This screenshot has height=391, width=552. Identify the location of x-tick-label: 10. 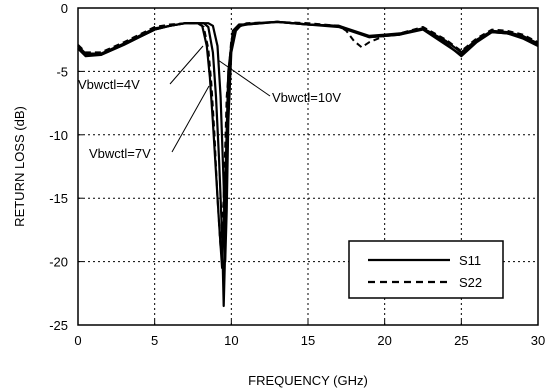
(231, 340).